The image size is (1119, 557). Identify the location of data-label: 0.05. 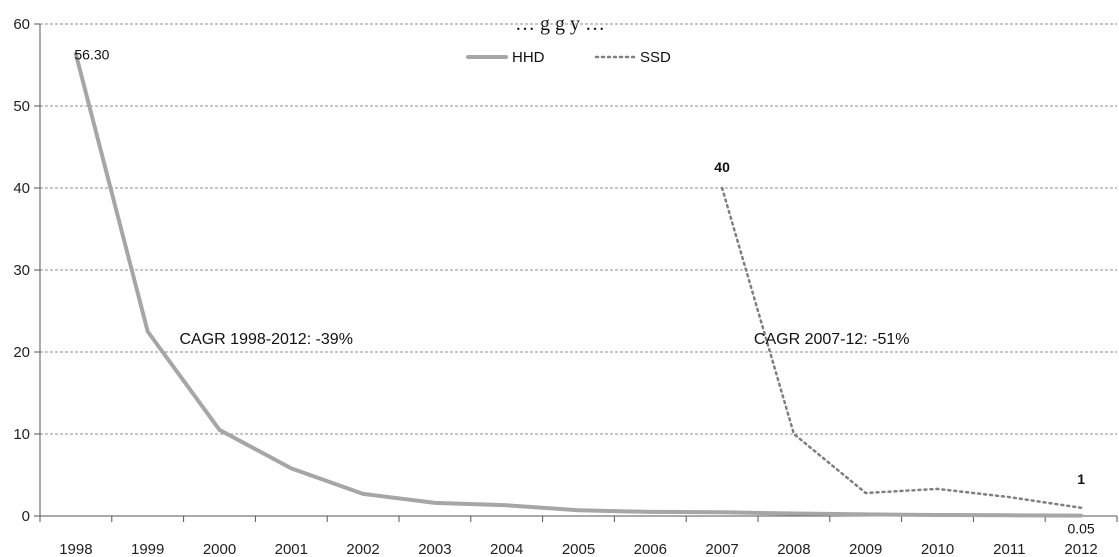
(1080, 529).